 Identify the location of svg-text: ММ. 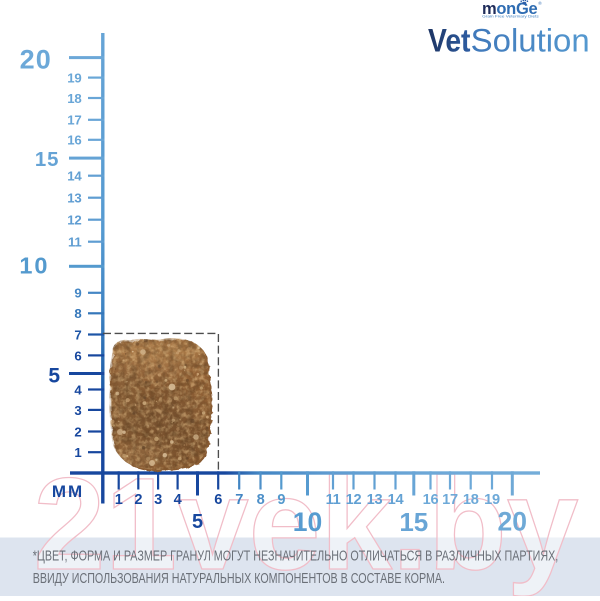
(68, 491).